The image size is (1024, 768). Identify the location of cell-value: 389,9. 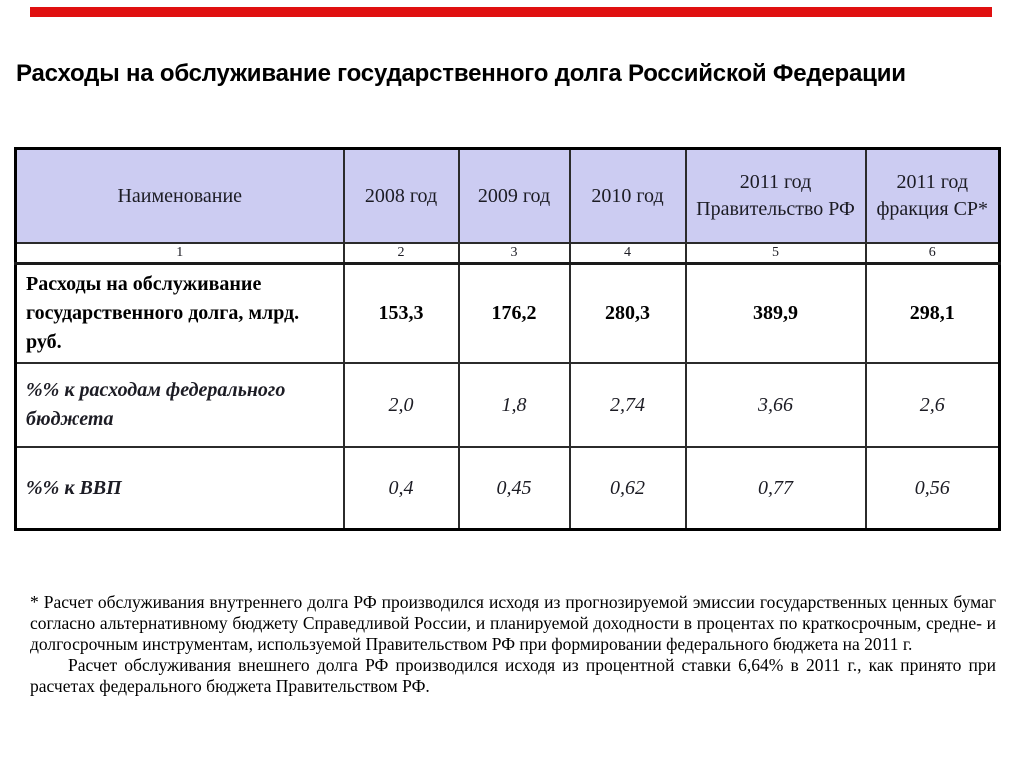
(775, 313).